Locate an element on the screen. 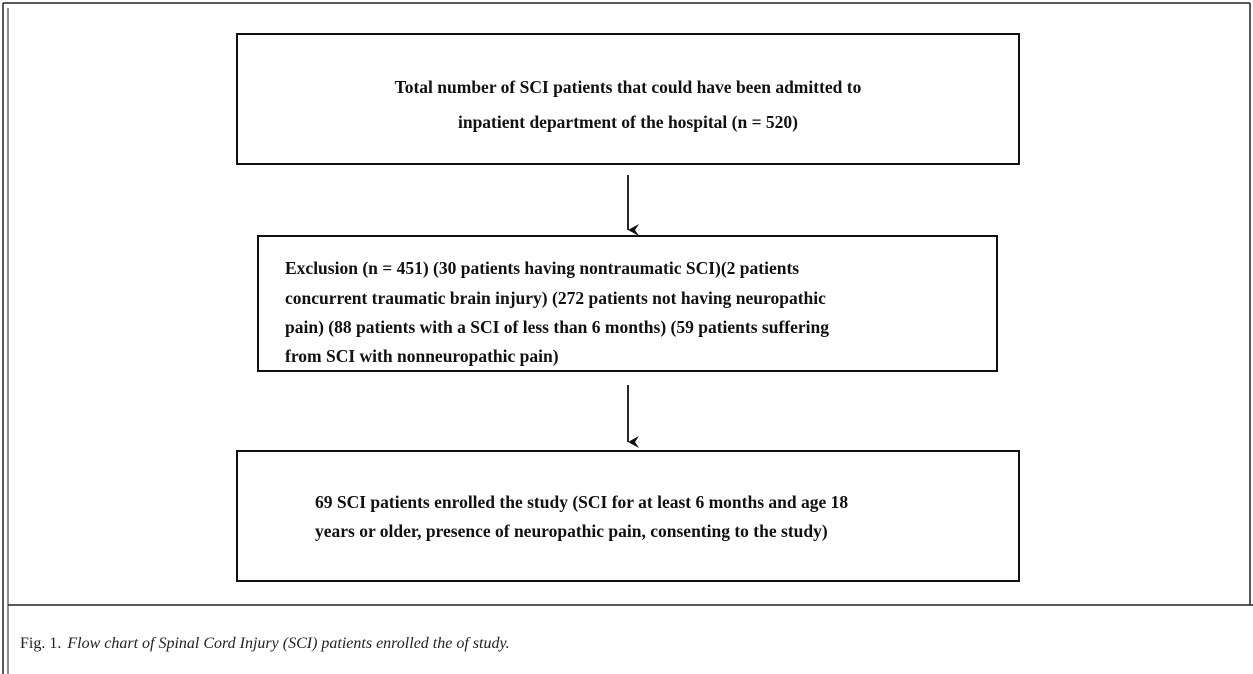 Image resolution: width=1253 pixels, height=674 pixels. box-text: from SCI with nonneuropathic pain) is located at coordinates (422, 356).